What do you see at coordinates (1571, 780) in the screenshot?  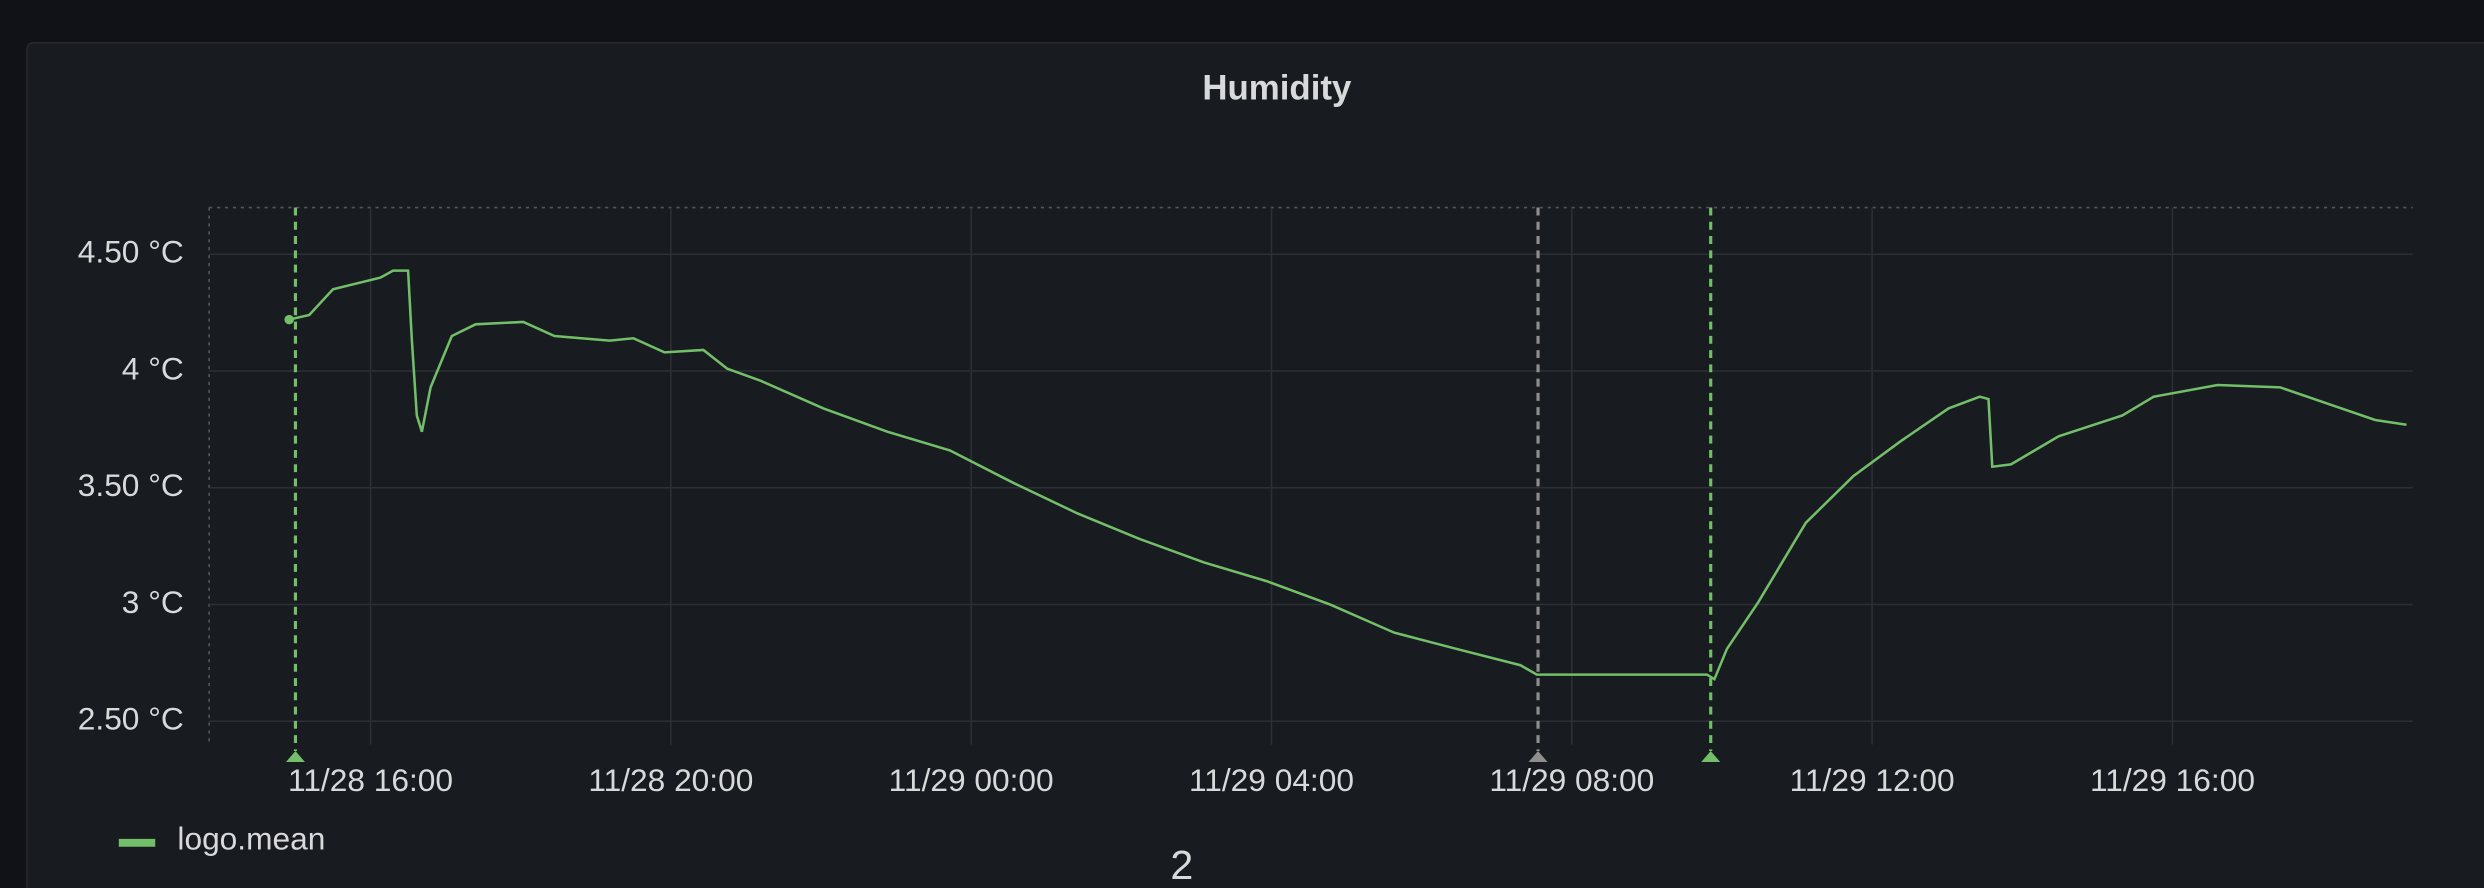 I see `x-tick-label: 11/29 08:00` at bounding box center [1571, 780].